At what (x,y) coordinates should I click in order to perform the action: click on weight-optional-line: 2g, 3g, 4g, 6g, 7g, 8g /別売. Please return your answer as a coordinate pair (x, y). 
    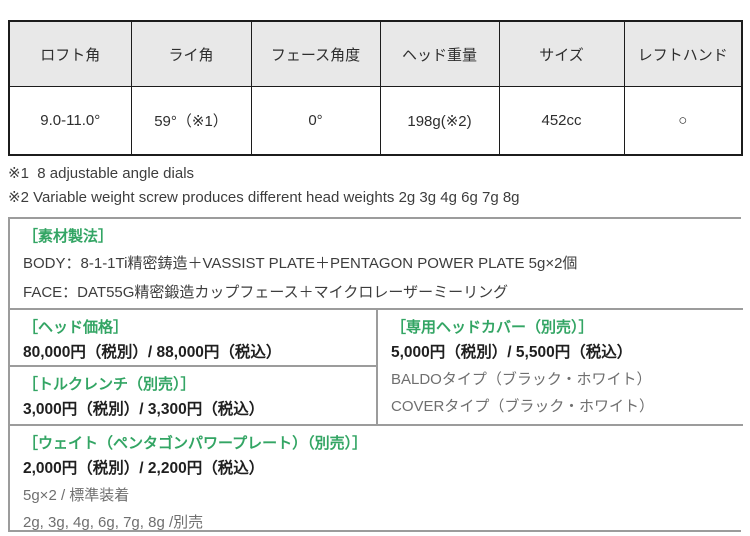
    Looking at the image, I should click on (113, 522).